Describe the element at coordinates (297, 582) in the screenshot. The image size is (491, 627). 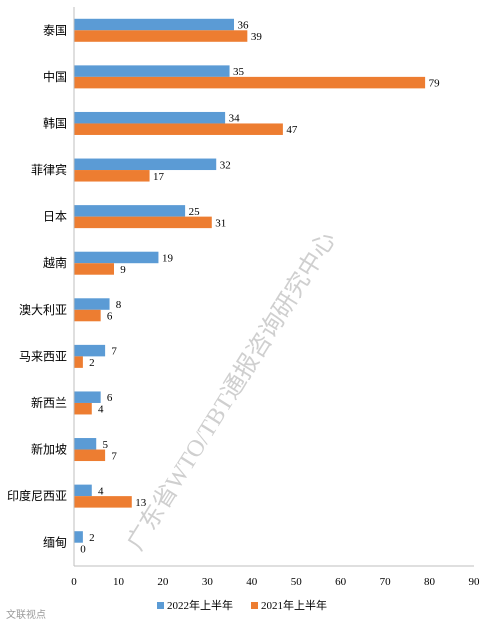
I see `x-tick-label: 50` at that location.